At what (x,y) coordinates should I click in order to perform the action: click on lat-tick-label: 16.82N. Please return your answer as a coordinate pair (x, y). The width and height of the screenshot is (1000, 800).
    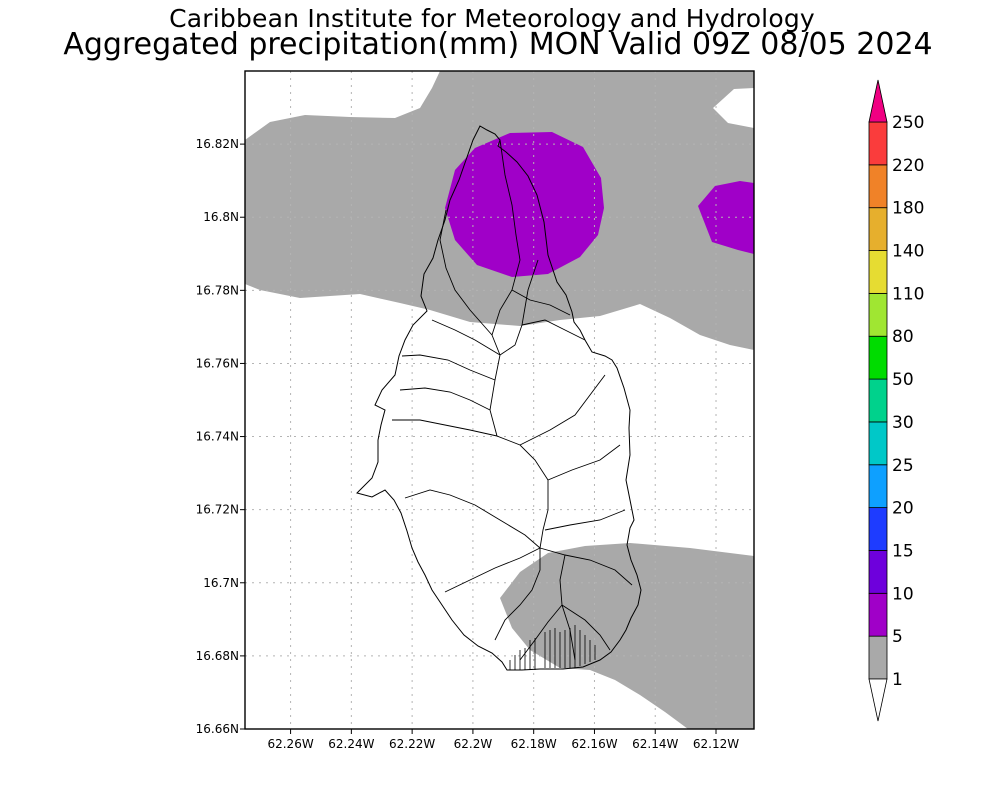
    Looking at the image, I should click on (217, 144).